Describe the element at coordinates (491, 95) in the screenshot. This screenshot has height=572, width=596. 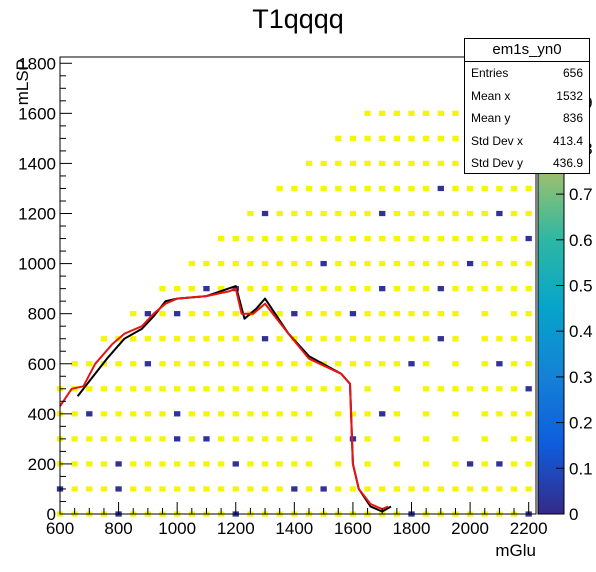
I see `stats-label: Mean x` at that location.